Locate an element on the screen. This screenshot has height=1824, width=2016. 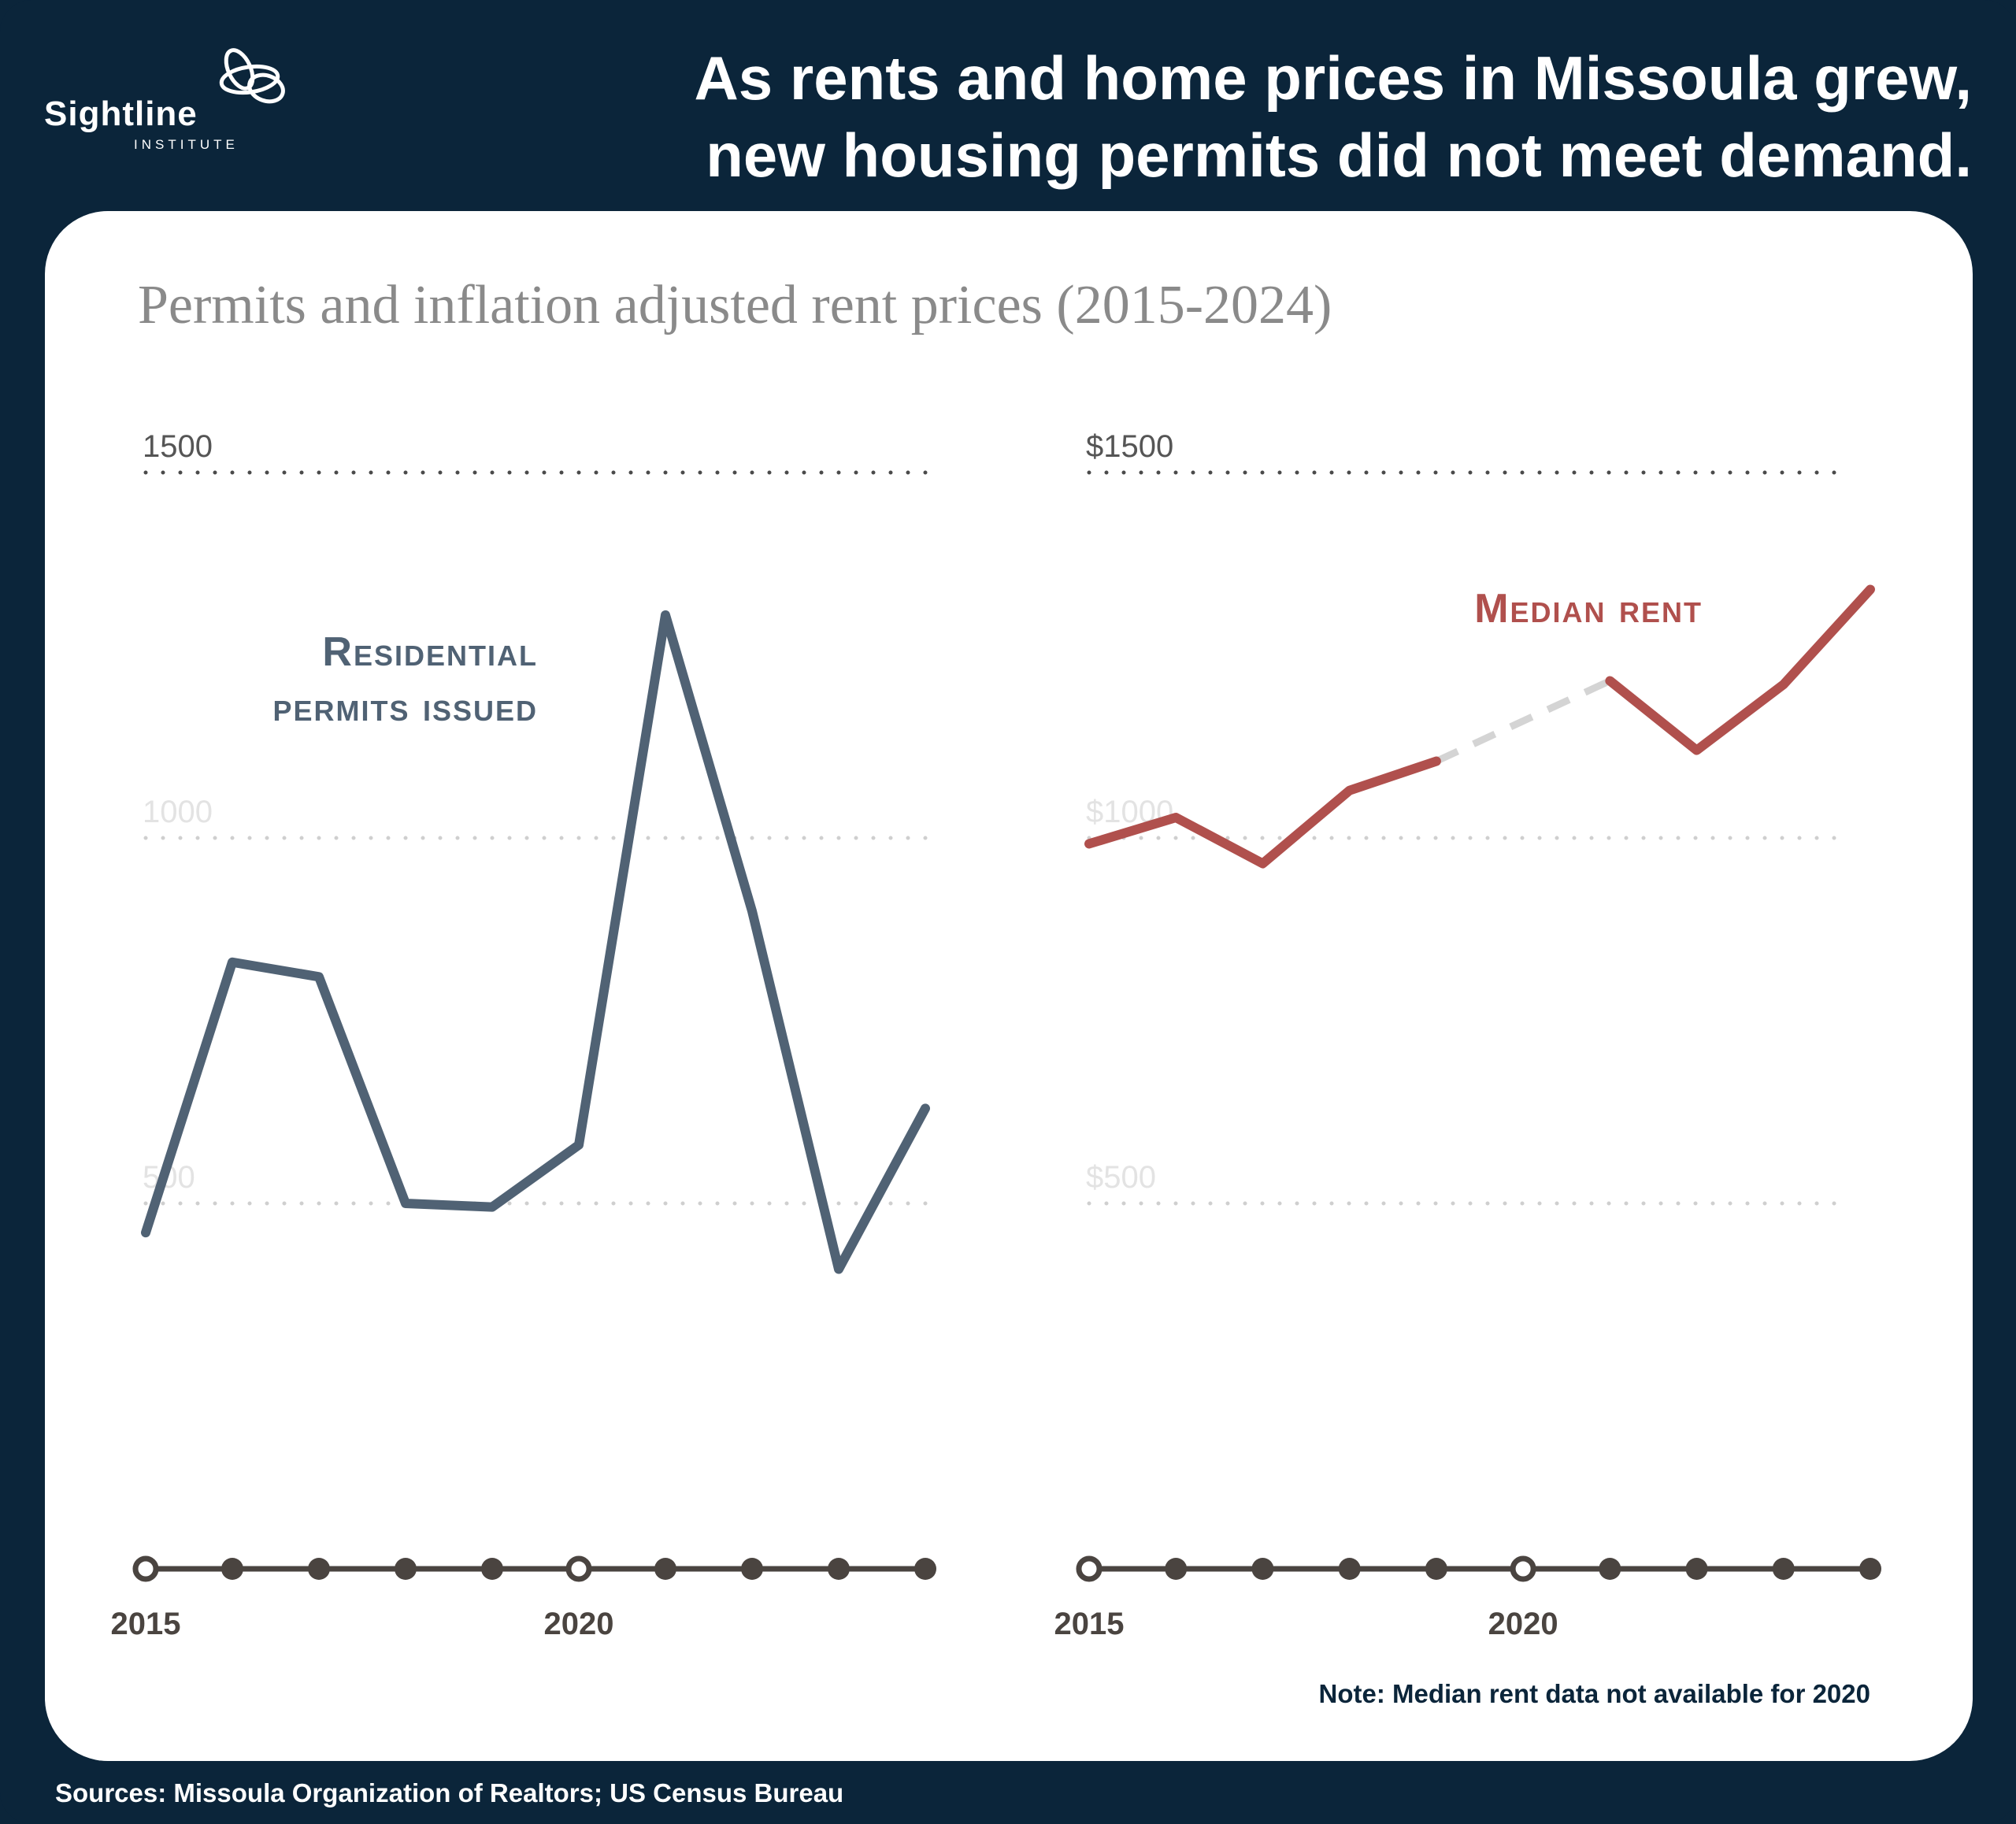
logo: Sightline INSTITUTE is located at coordinates (163, 100).